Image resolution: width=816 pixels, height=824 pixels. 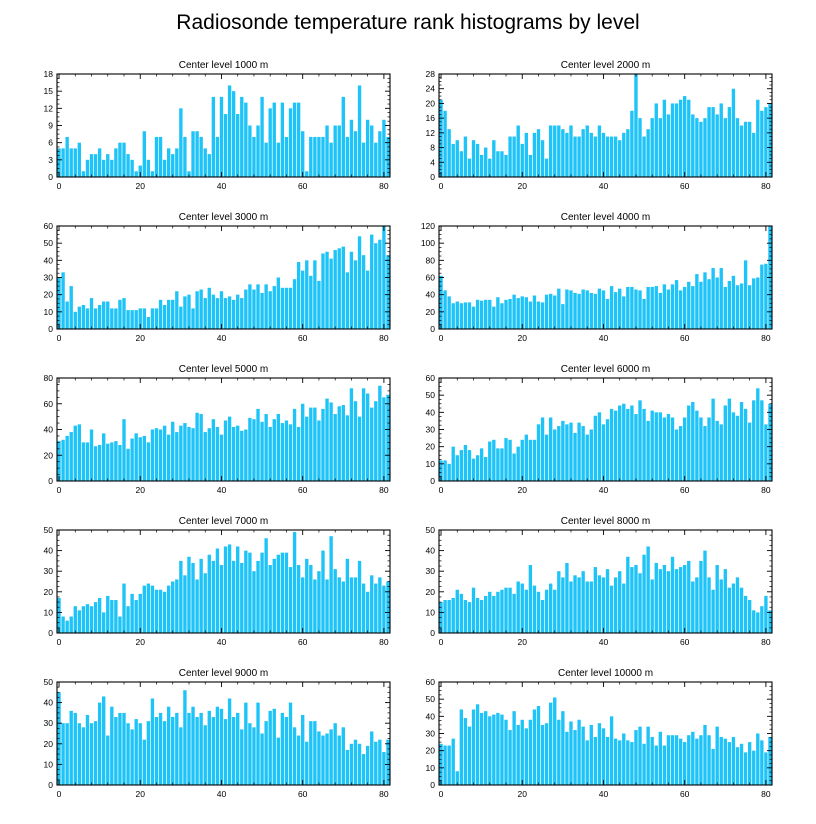 What do you see at coordinates (431, 133) in the screenshot?
I see `y-tick-label: 12` at bounding box center [431, 133].